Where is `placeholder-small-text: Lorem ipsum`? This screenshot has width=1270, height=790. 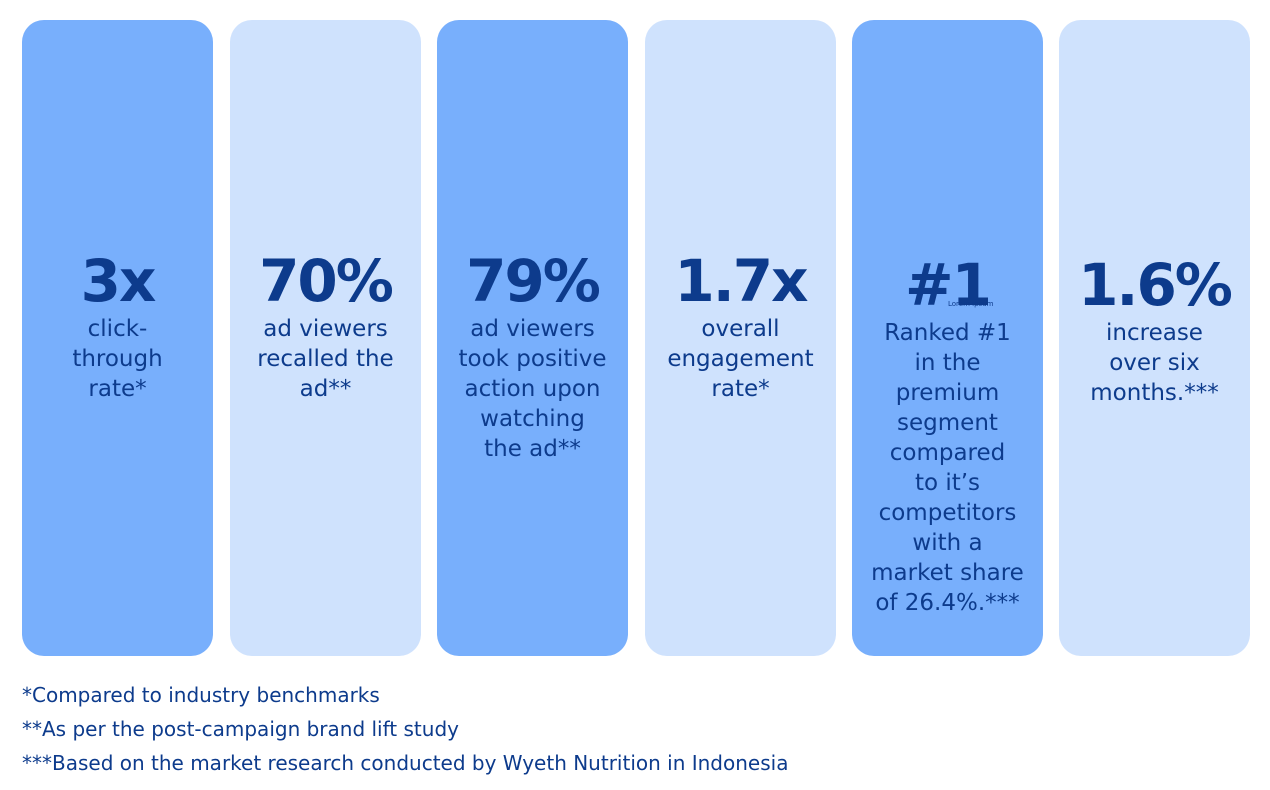
placeholder-small-text: Lorem ipsum is located at coordinates (971, 304).